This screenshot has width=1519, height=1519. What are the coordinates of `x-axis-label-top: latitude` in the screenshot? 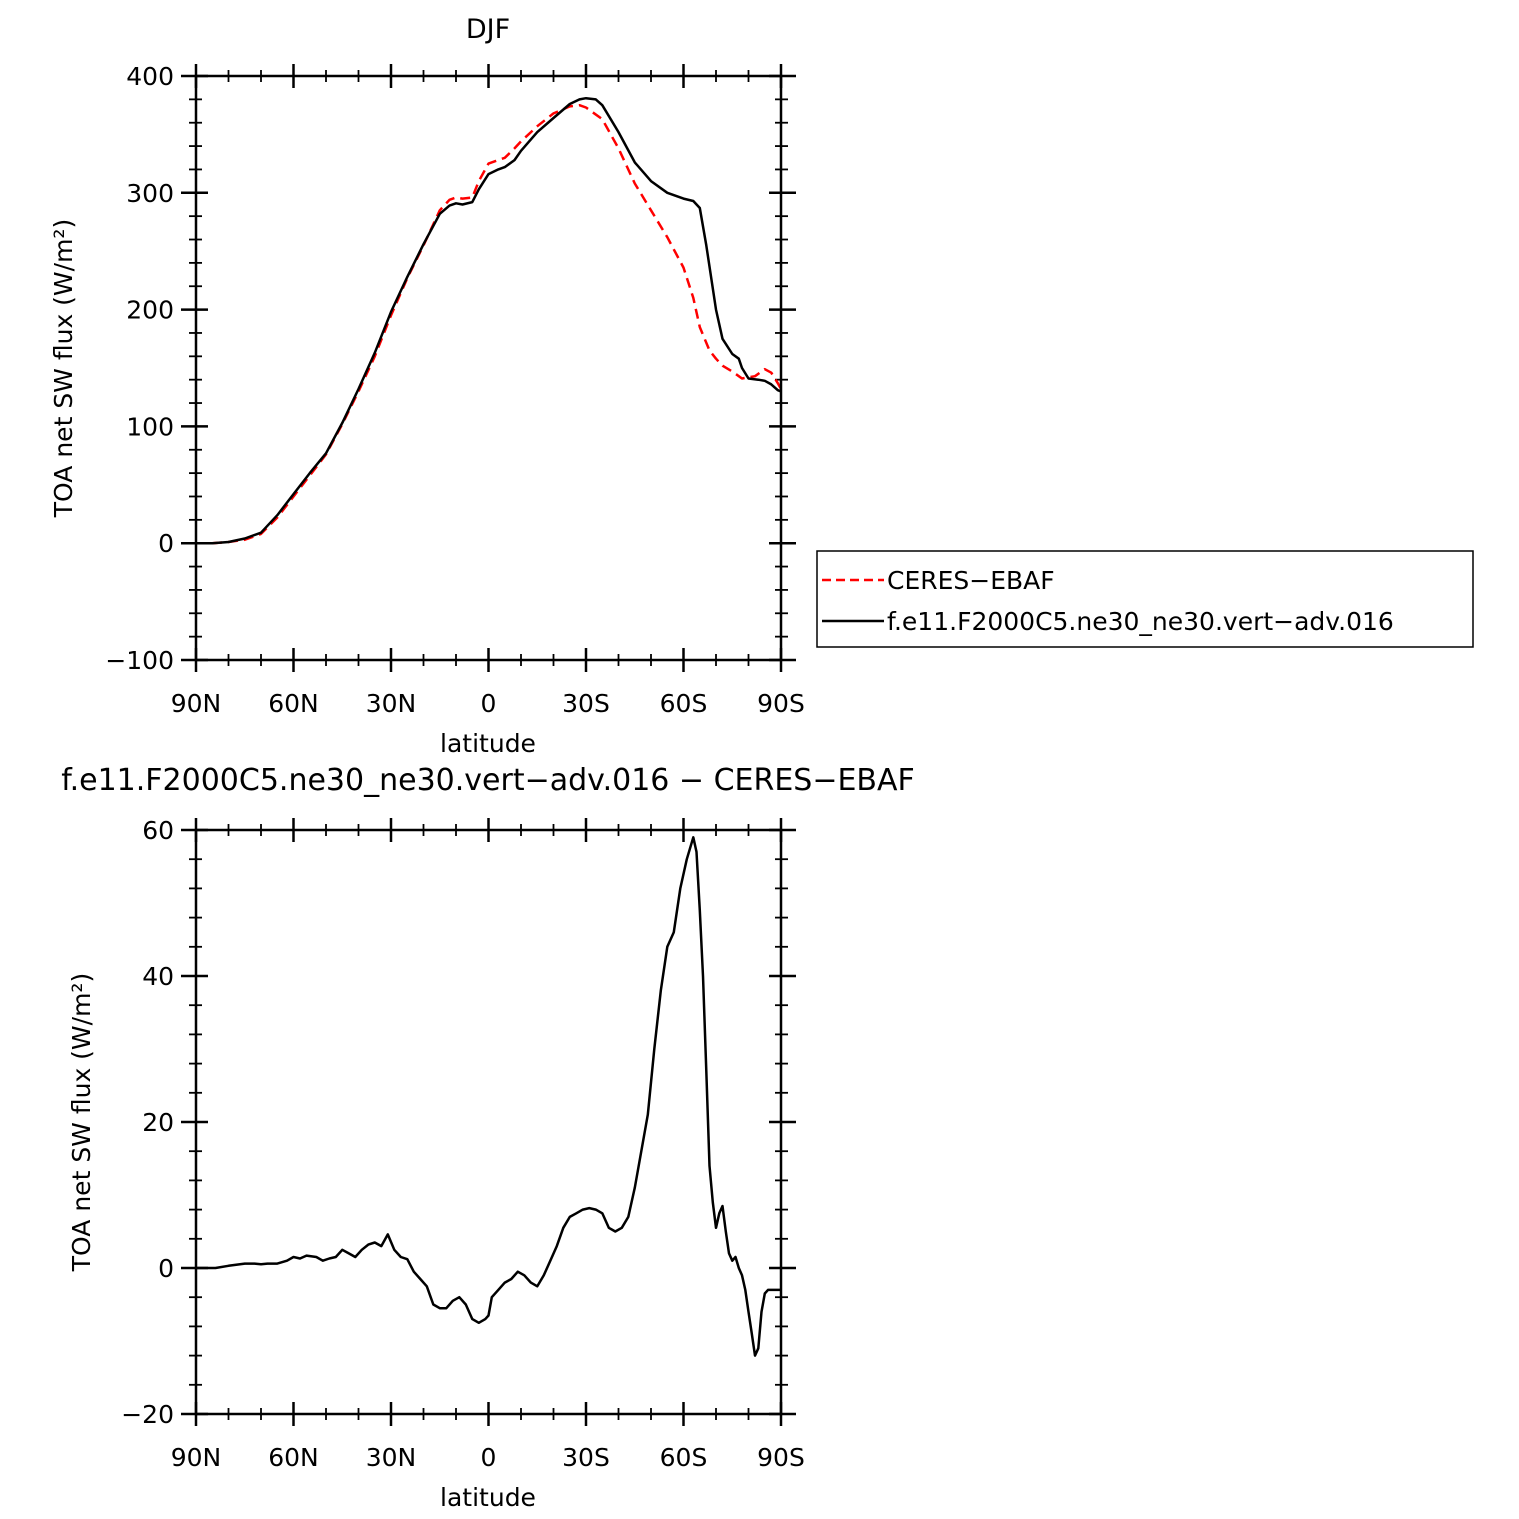 It's located at (488, 743).